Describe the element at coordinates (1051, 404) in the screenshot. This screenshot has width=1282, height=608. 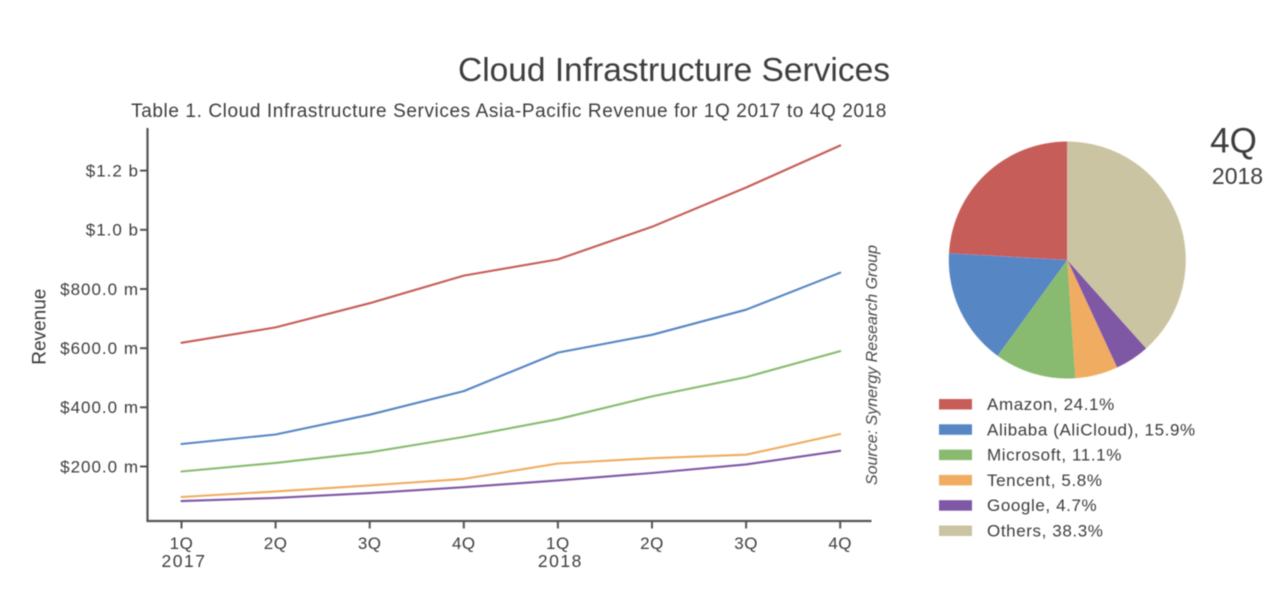
I see `svg-text: Amazon, 24.1%` at that location.